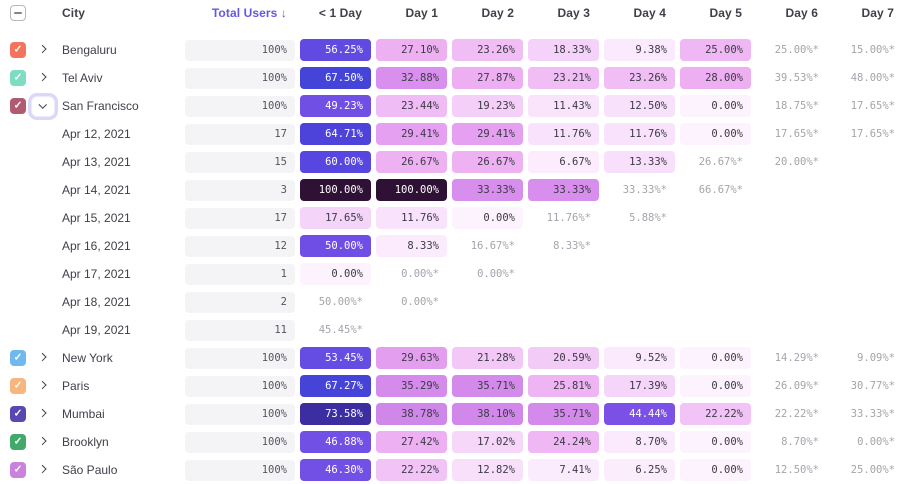 Image resolution: width=920 pixels, height=484 pixels. I want to click on retention-cell-day-2: 26.67%, so click(487, 162).